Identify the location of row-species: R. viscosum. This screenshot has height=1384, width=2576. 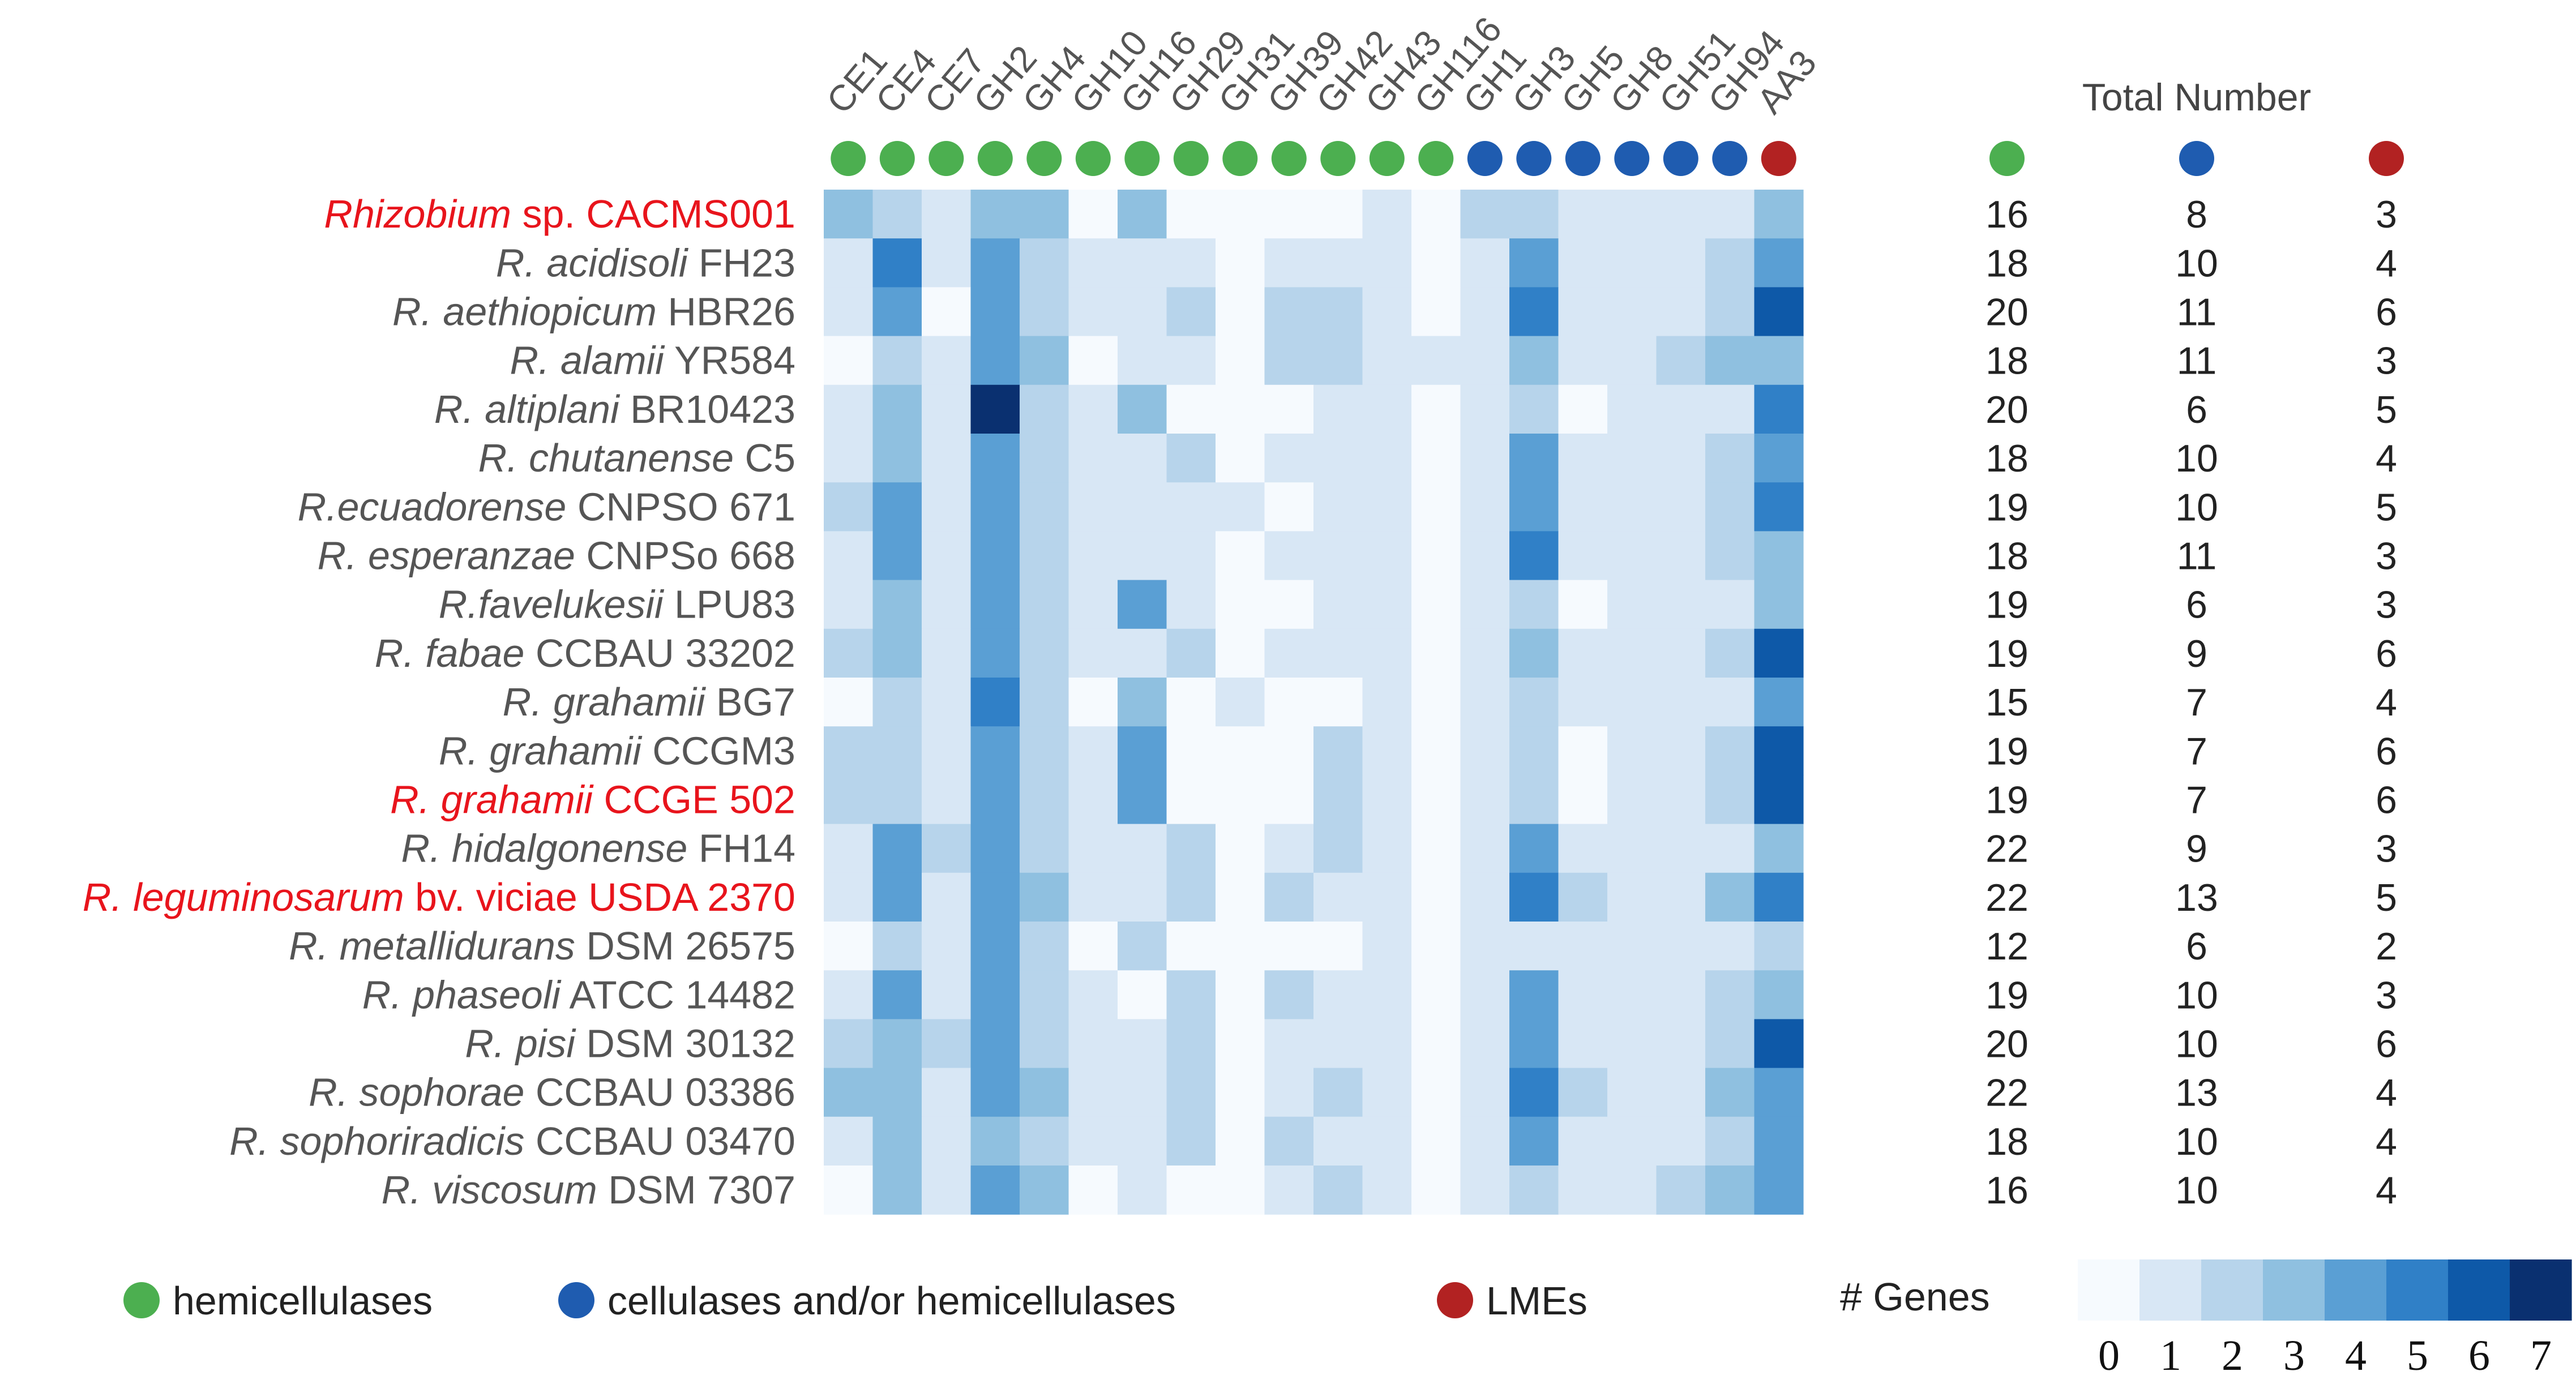
(489, 1190).